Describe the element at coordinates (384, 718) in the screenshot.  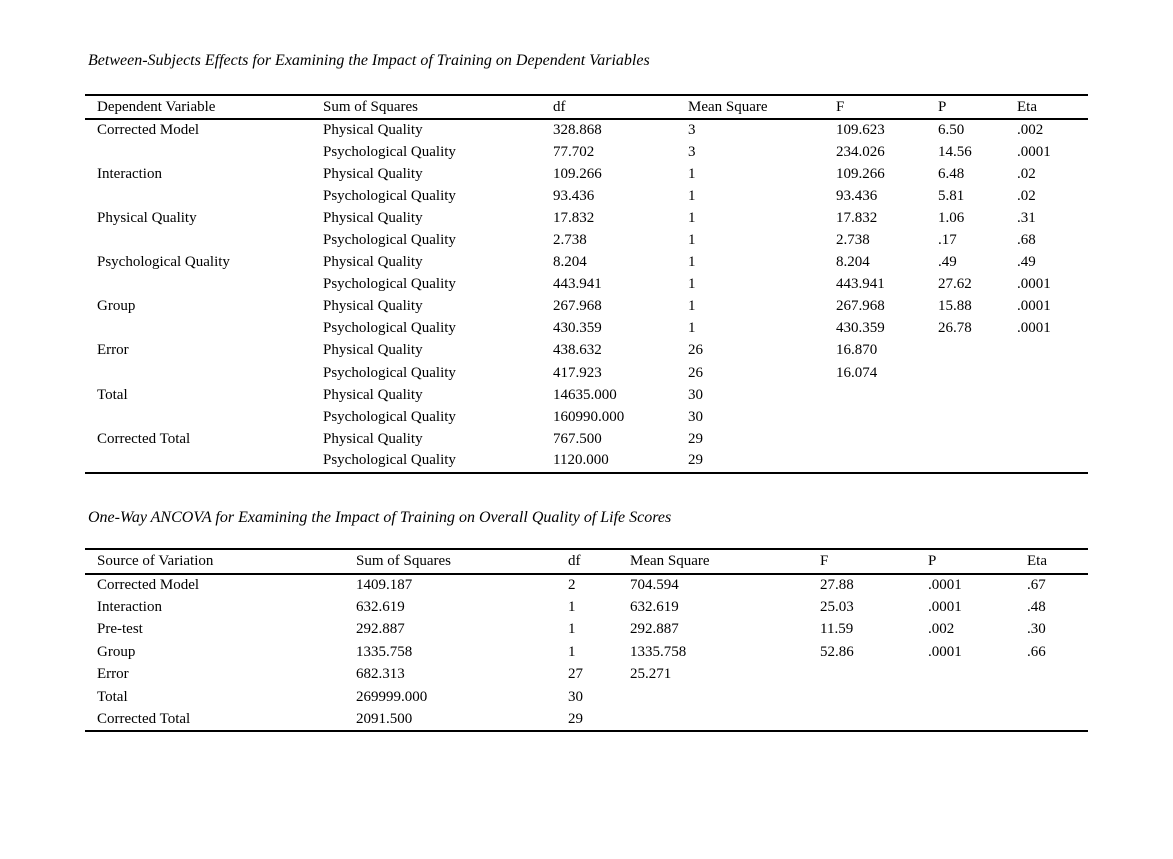
I see `table-cell: 2091.500` at that location.